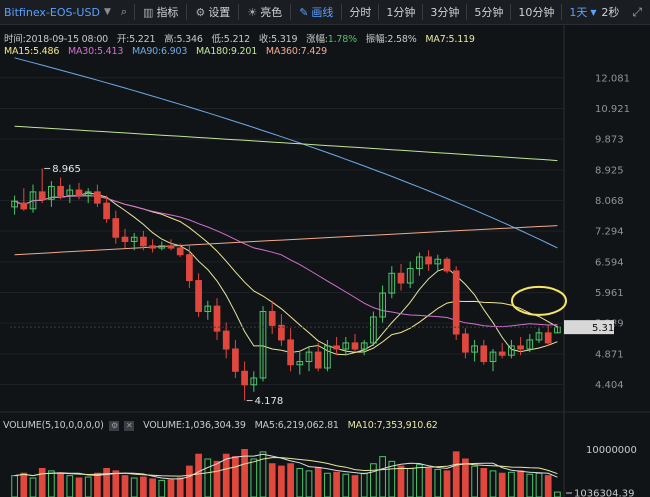  I want to click on period-label: 1分钟, so click(401, 12).